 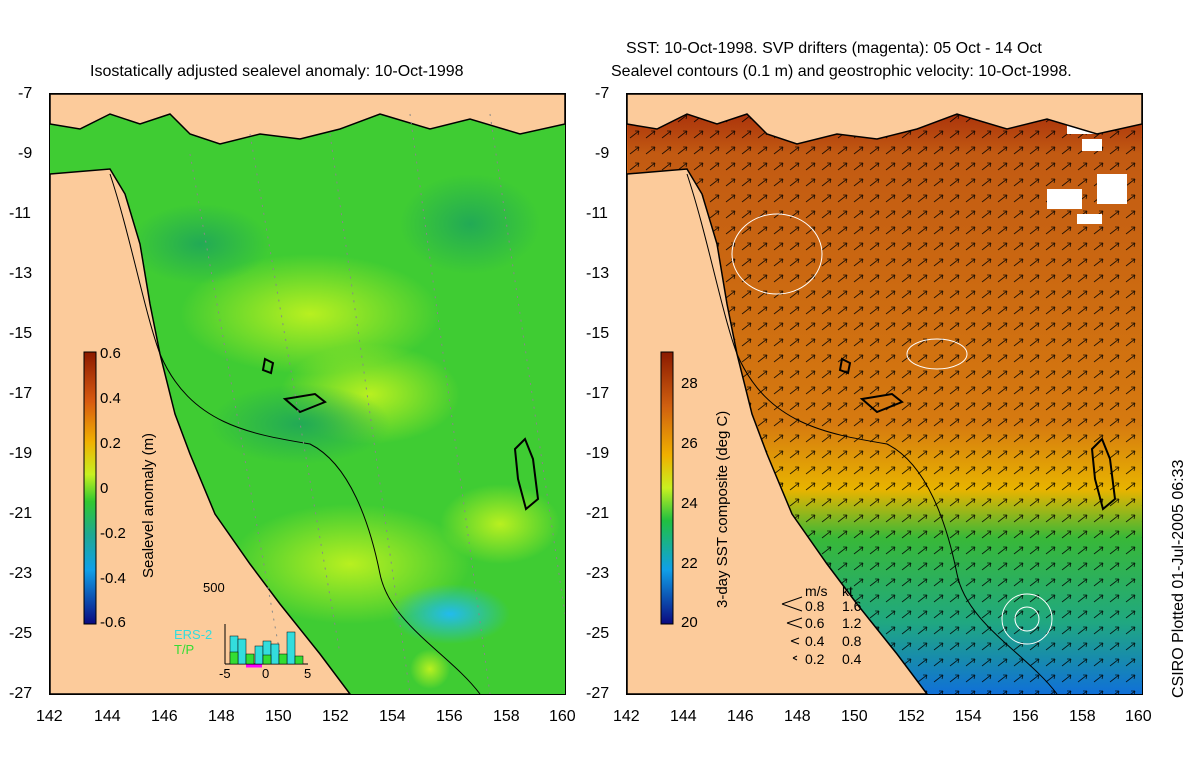 I want to click on hist-xlabel: 0, so click(x=266, y=673).